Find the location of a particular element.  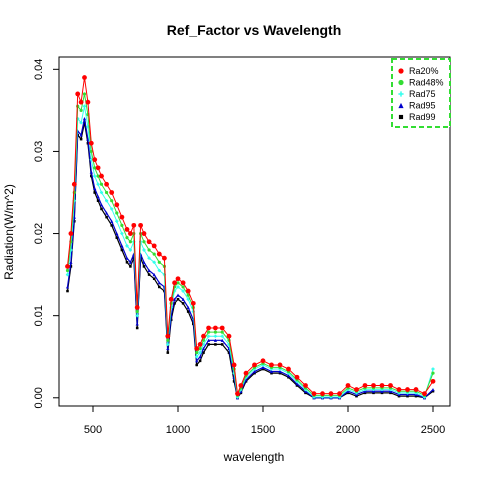

y-tick-label: 0.00 is located at coordinates (39, 397).